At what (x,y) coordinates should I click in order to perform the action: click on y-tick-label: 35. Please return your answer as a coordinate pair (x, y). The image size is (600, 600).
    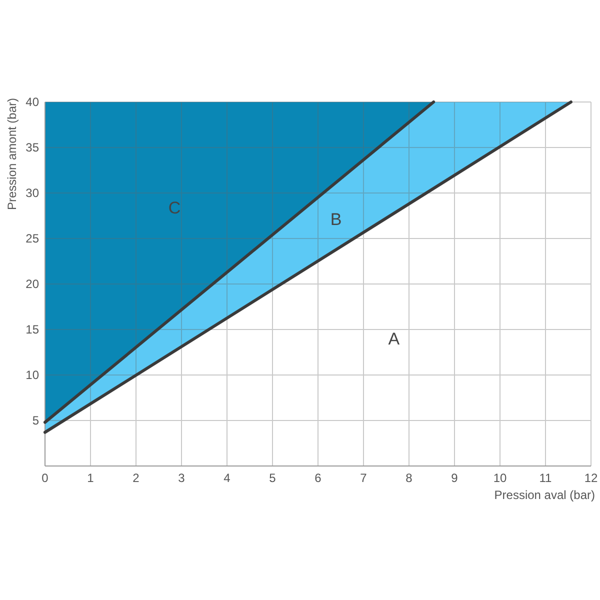
    Looking at the image, I should click on (33, 147).